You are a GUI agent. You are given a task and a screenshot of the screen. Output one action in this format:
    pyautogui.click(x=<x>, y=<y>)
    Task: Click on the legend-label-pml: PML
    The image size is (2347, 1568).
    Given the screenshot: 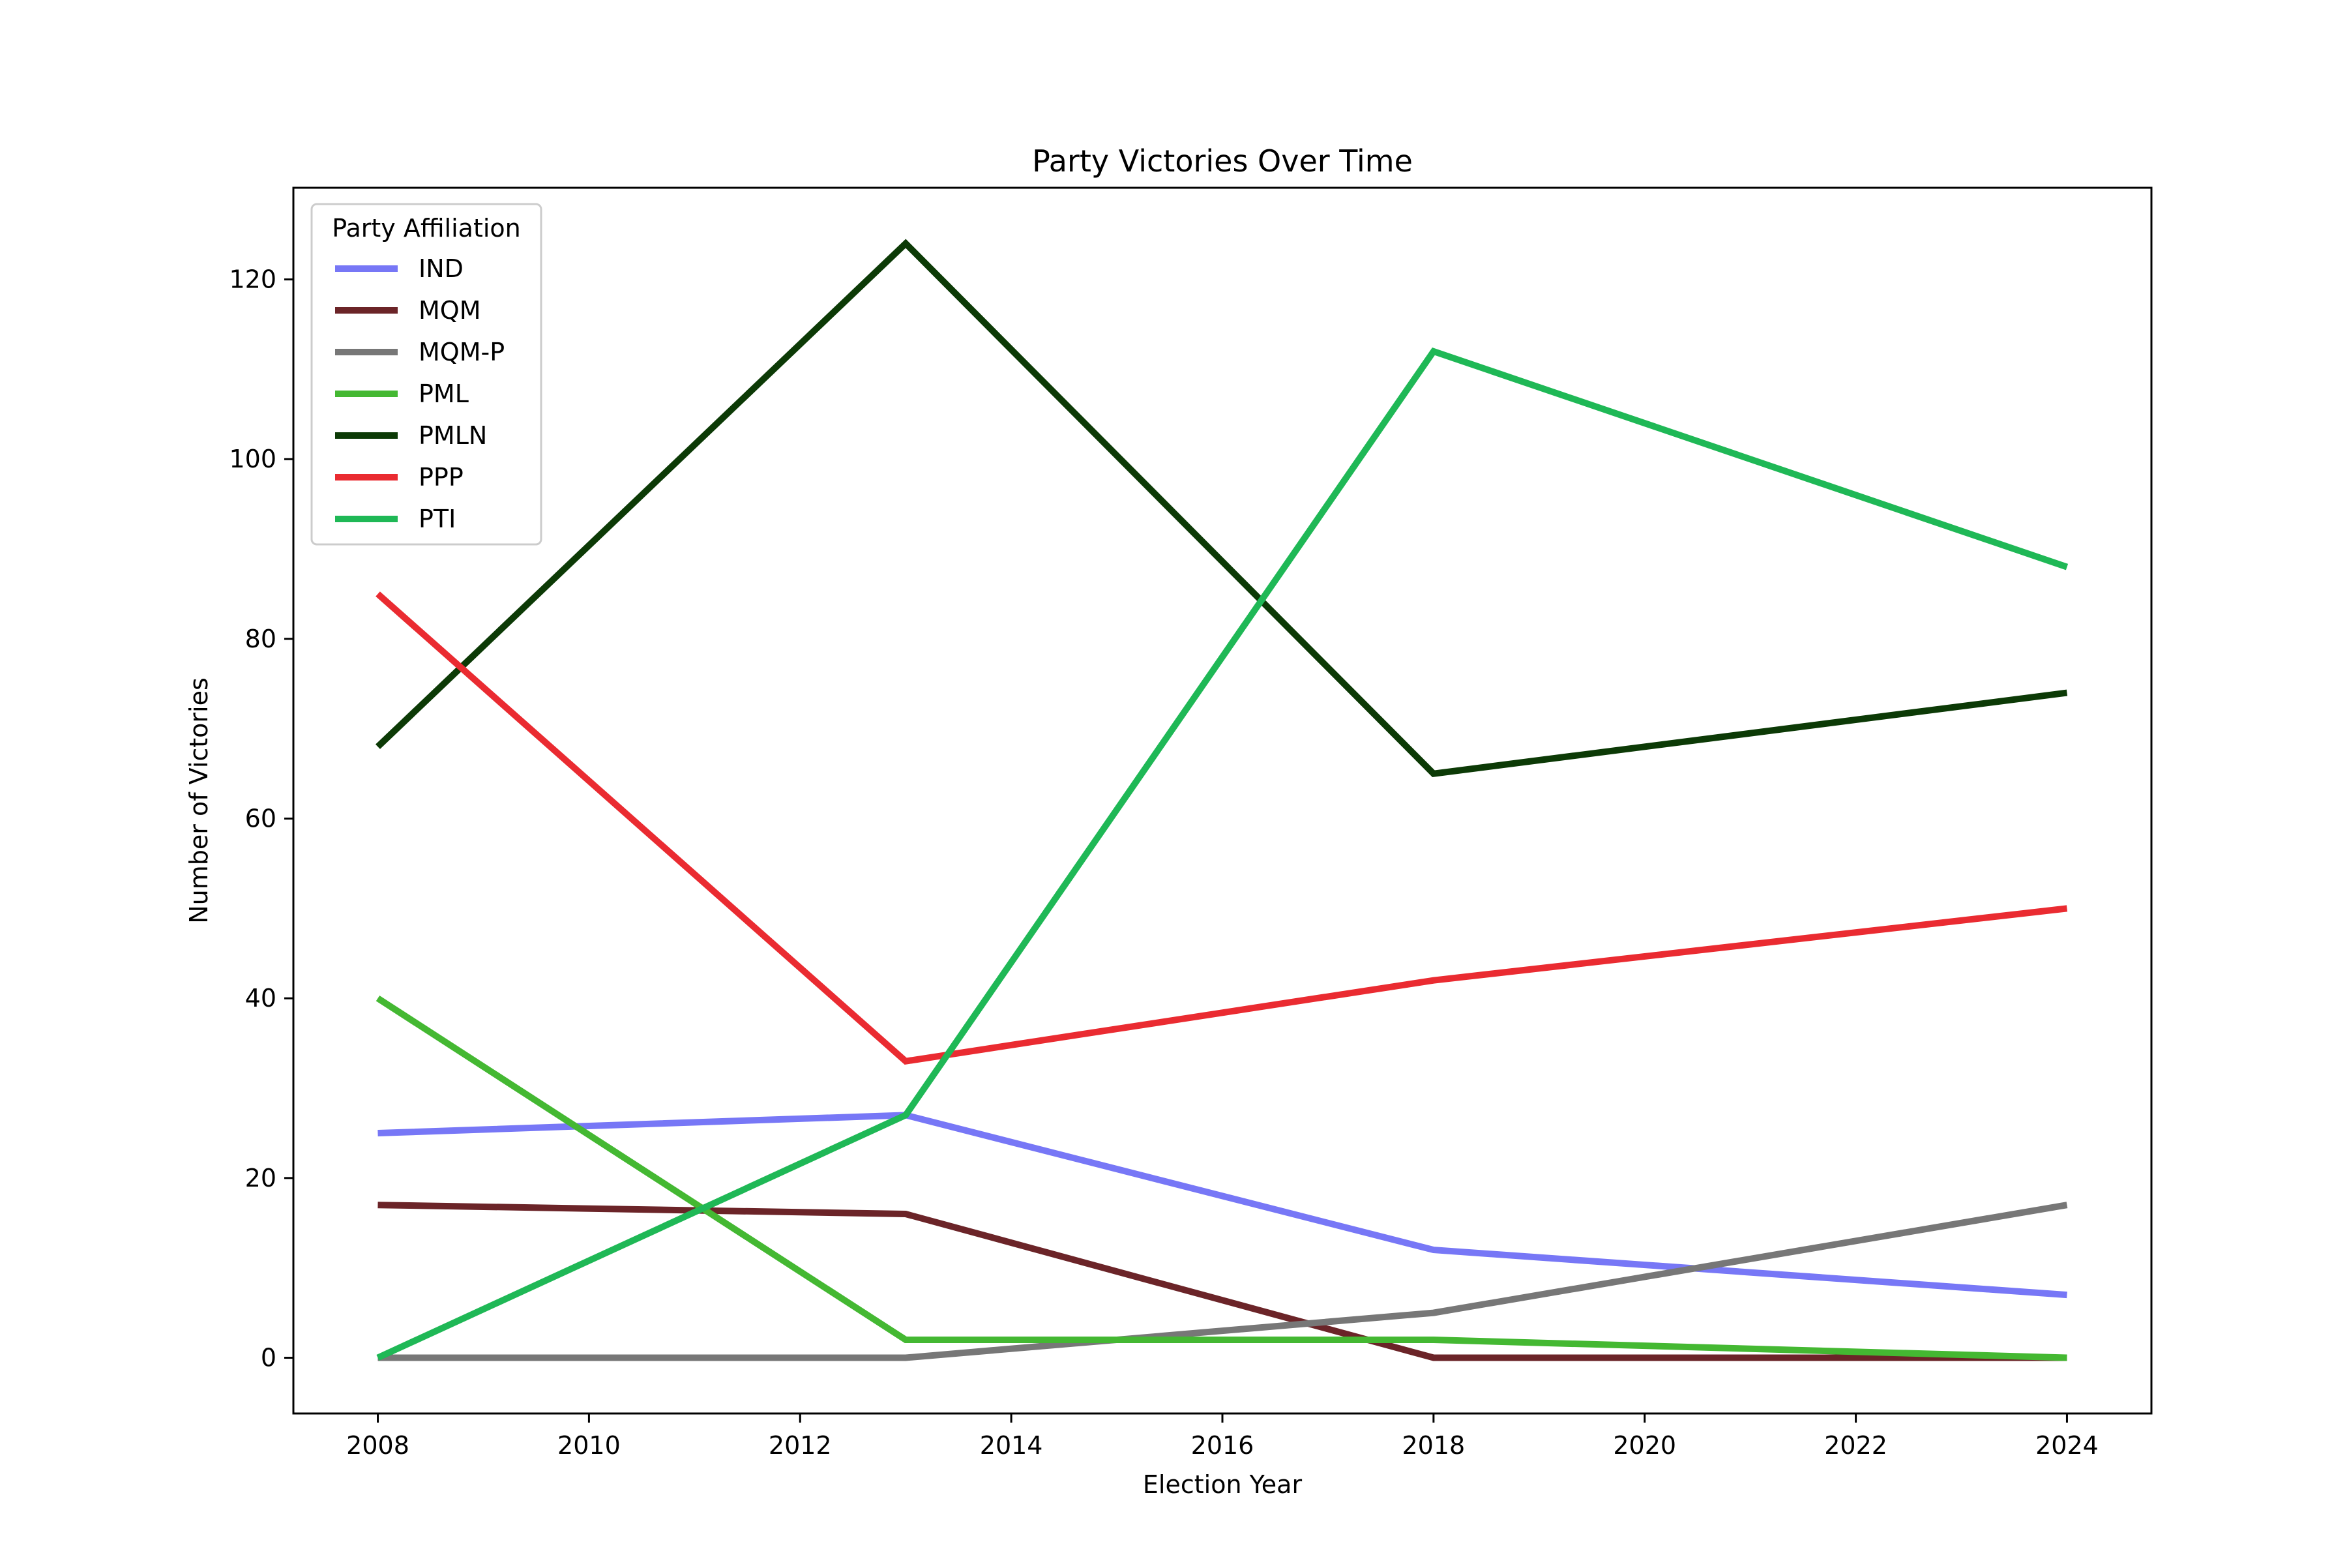 What is the action you would take?
    pyautogui.click(x=444, y=394)
    